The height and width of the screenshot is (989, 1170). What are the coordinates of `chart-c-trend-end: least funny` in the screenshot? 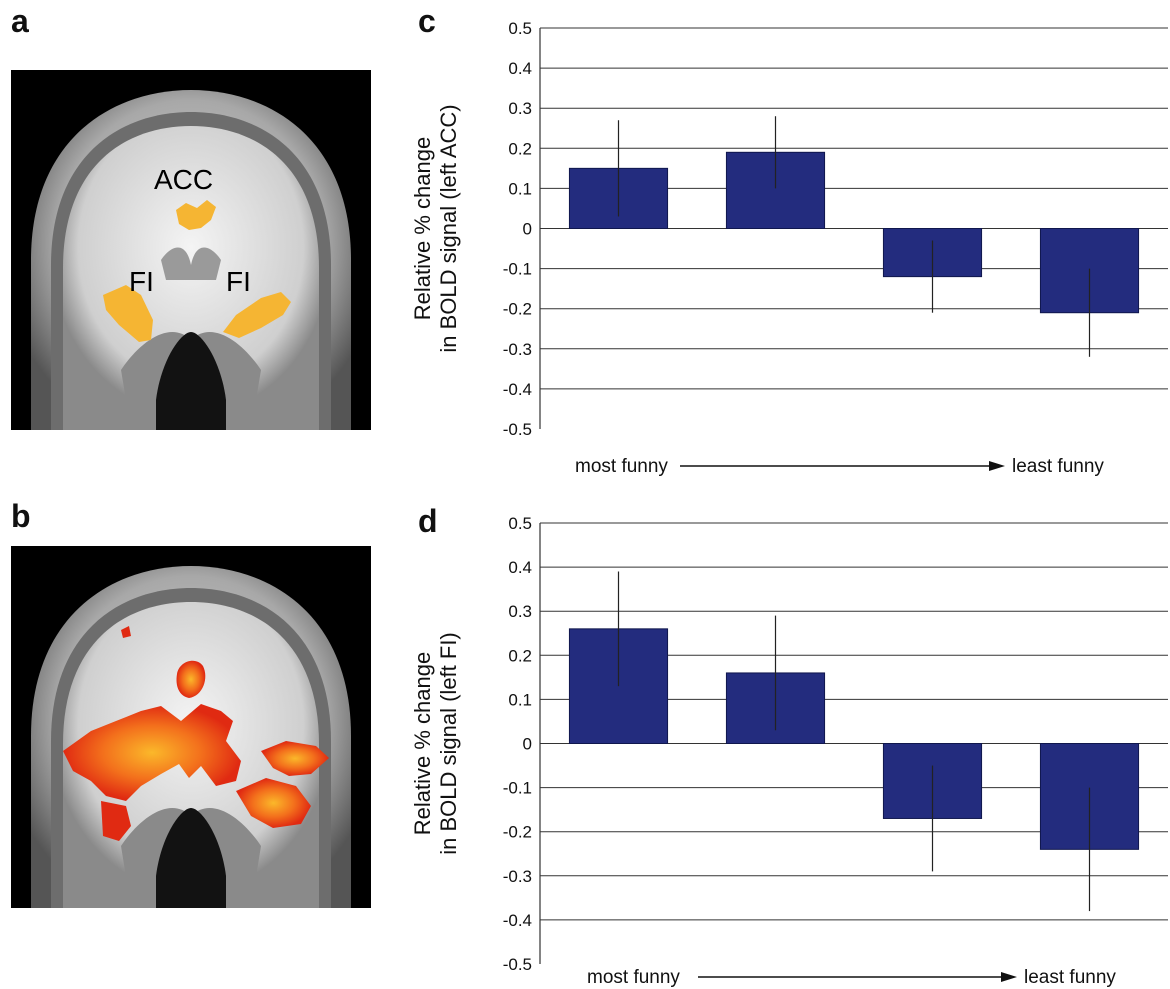 It's located at (1058, 466).